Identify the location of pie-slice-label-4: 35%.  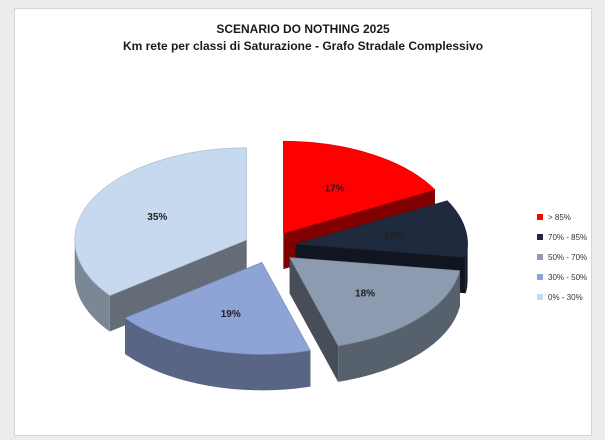
(157, 217).